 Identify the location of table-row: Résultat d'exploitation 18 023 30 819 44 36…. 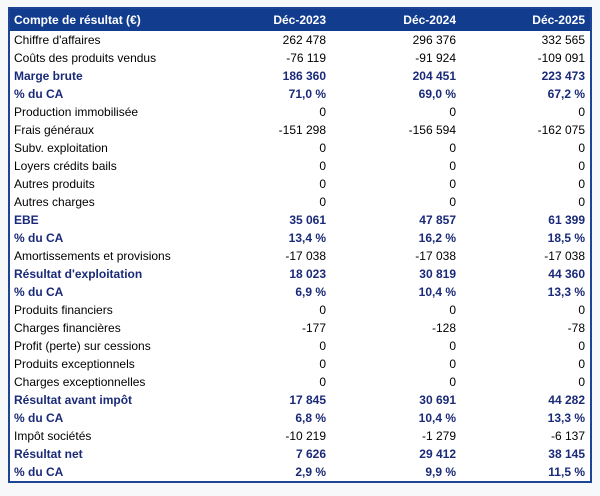
(300, 274).